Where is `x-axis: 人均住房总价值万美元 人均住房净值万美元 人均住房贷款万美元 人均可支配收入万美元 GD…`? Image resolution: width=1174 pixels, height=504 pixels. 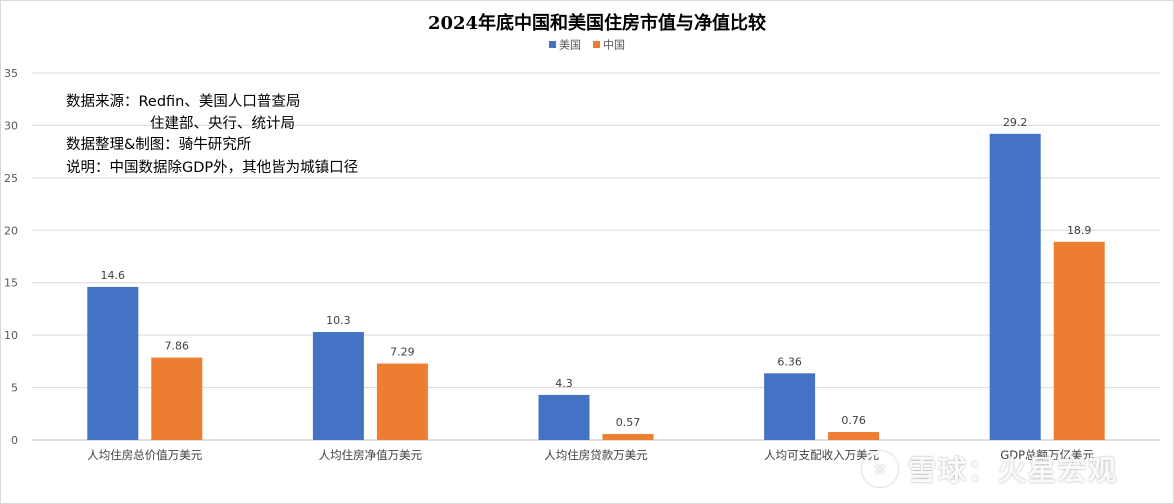
x-axis: 人均住房总价值万美元 人均住房净值万美元 人均住房贷款万美元 人均可支配收入万美元 GD… is located at coordinates (590, 455).